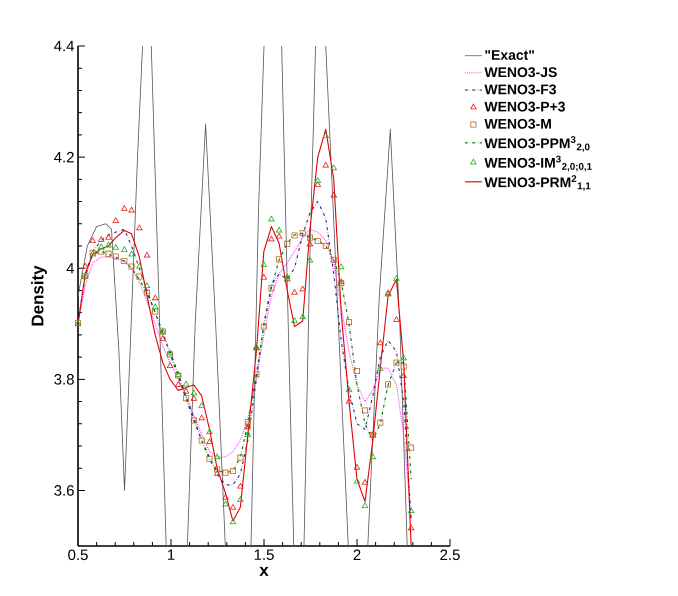  Describe the element at coordinates (70, 268) in the screenshot. I see `y-tick-label: 4` at that location.